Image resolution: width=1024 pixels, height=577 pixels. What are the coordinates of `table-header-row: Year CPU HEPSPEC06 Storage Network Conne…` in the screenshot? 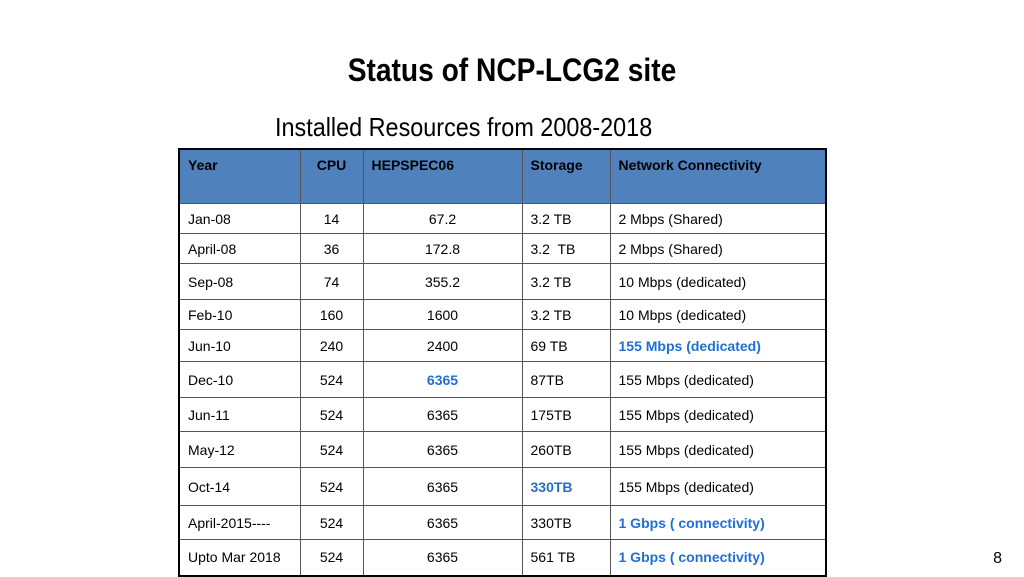 It's located at (502, 176).